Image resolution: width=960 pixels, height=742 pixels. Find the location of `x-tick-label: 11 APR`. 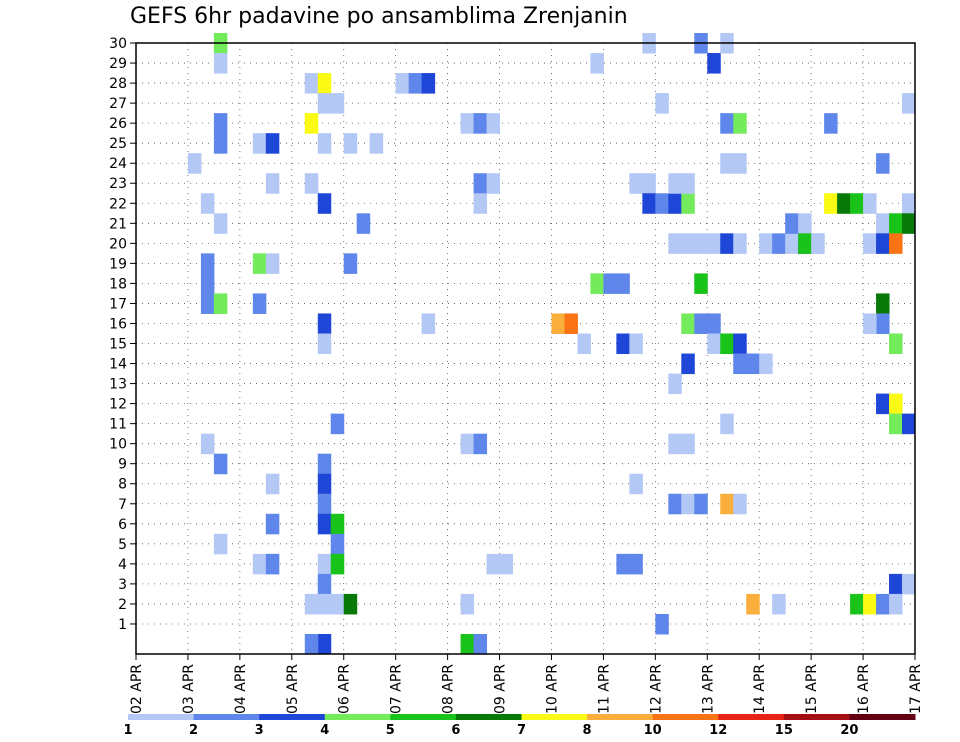

x-tick-label: 11 APR is located at coordinates (604, 689).